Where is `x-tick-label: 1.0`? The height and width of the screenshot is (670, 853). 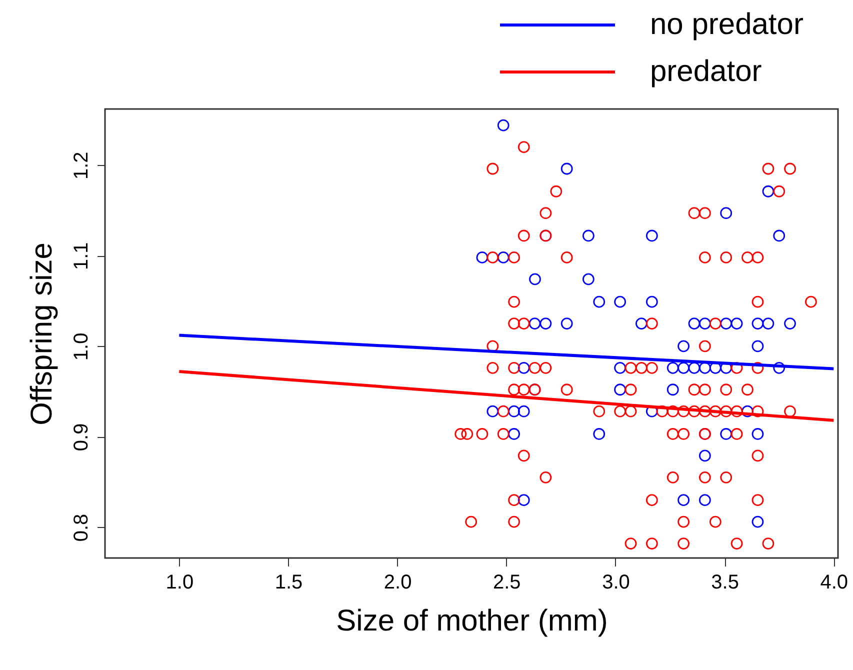 x-tick-label: 1.0 is located at coordinates (180, 583).